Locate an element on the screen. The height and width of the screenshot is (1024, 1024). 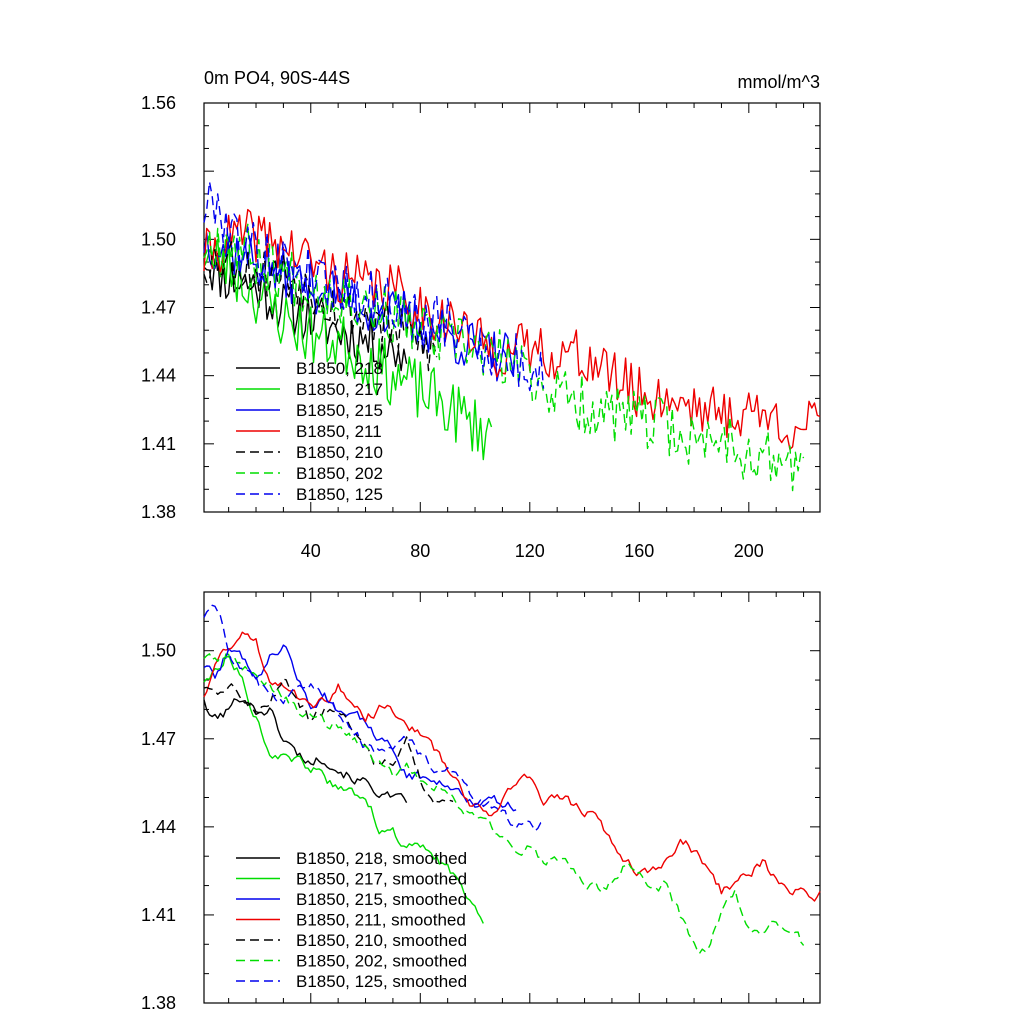
legend-label: B1850, 125, smoothed is located at coordinates (381, 981).